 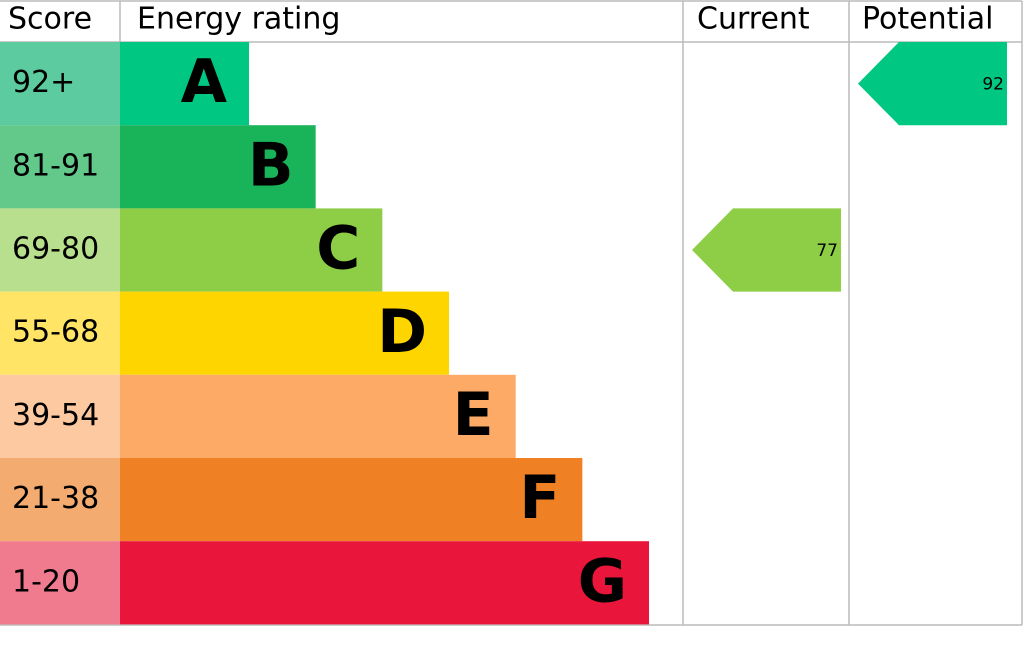 What do you see at coordinates (932, 84) in the screenshot?
I see `potential-arrow` at bounding box center [932, 84].